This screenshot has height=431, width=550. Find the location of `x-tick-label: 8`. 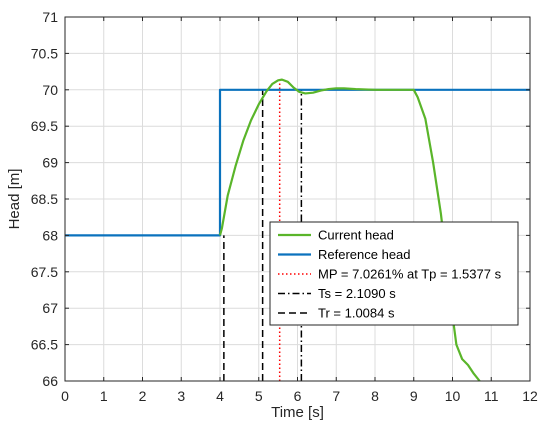

x-tick-label: 8 is located at coordinates (375, 396).